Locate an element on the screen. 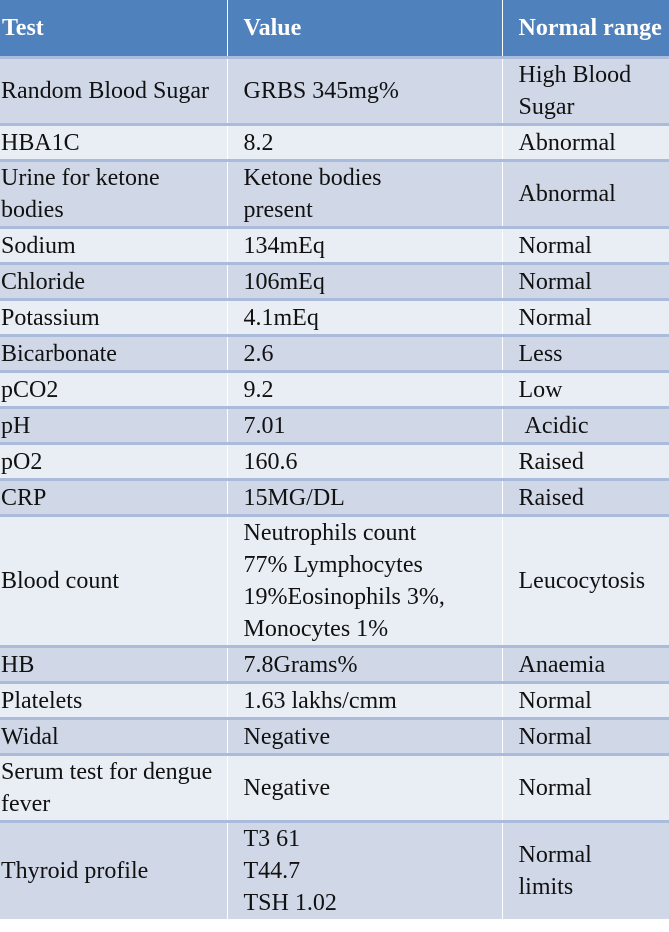 The height and width of the screenshot is (932, 669). table-row: pO2 160.6 Raised is located at coordinates (334, 461).